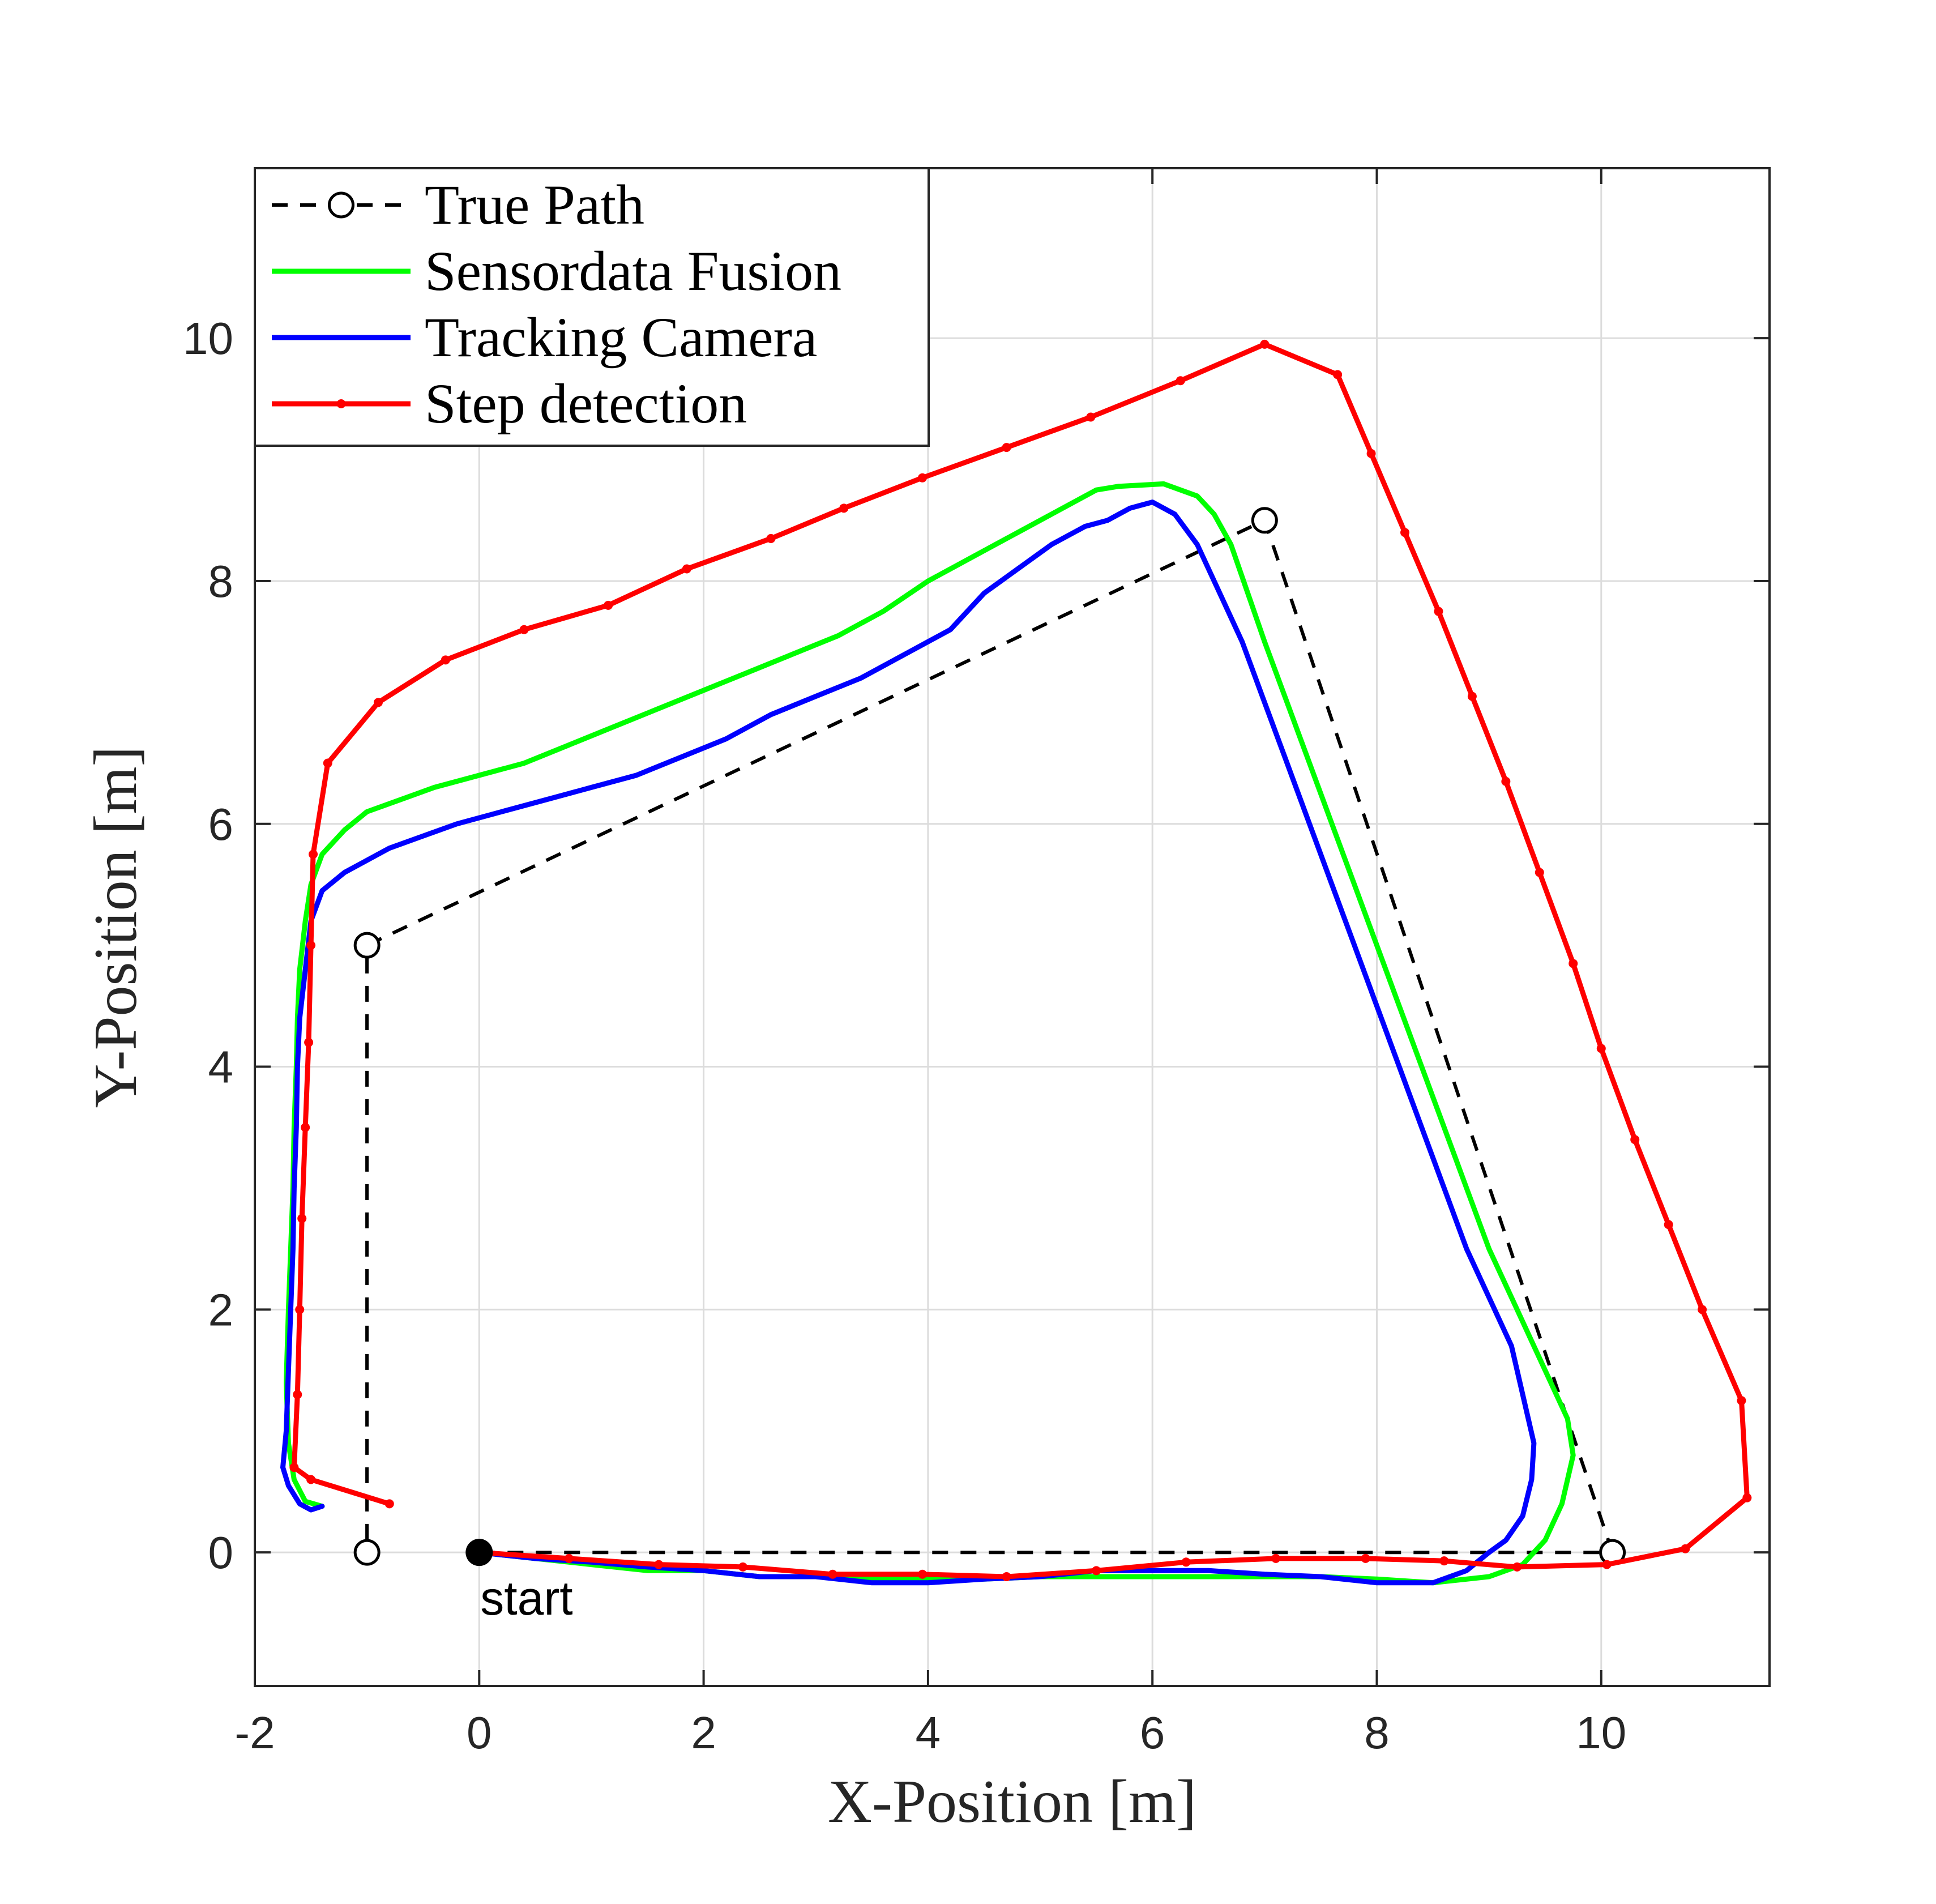  What do you see at coordinates (633, 271) in the screenshot?
I see `legend-label: Sensordata Fusion` at bounding box center [633, 271].